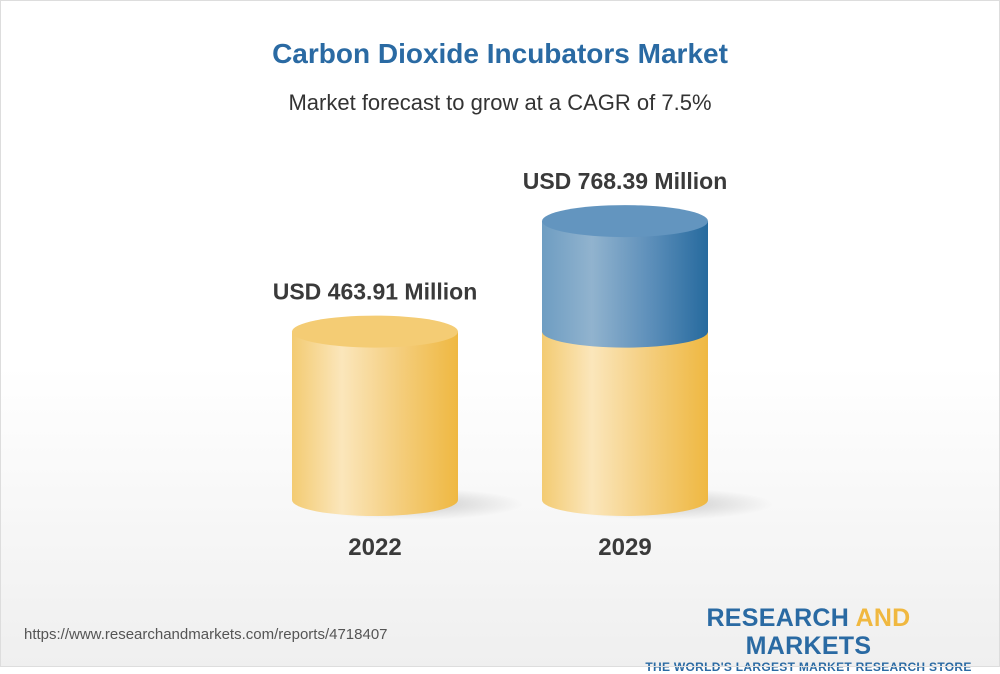 The image size is (1000, 674). I want to click on bar-top-2022, so click(375, 331).